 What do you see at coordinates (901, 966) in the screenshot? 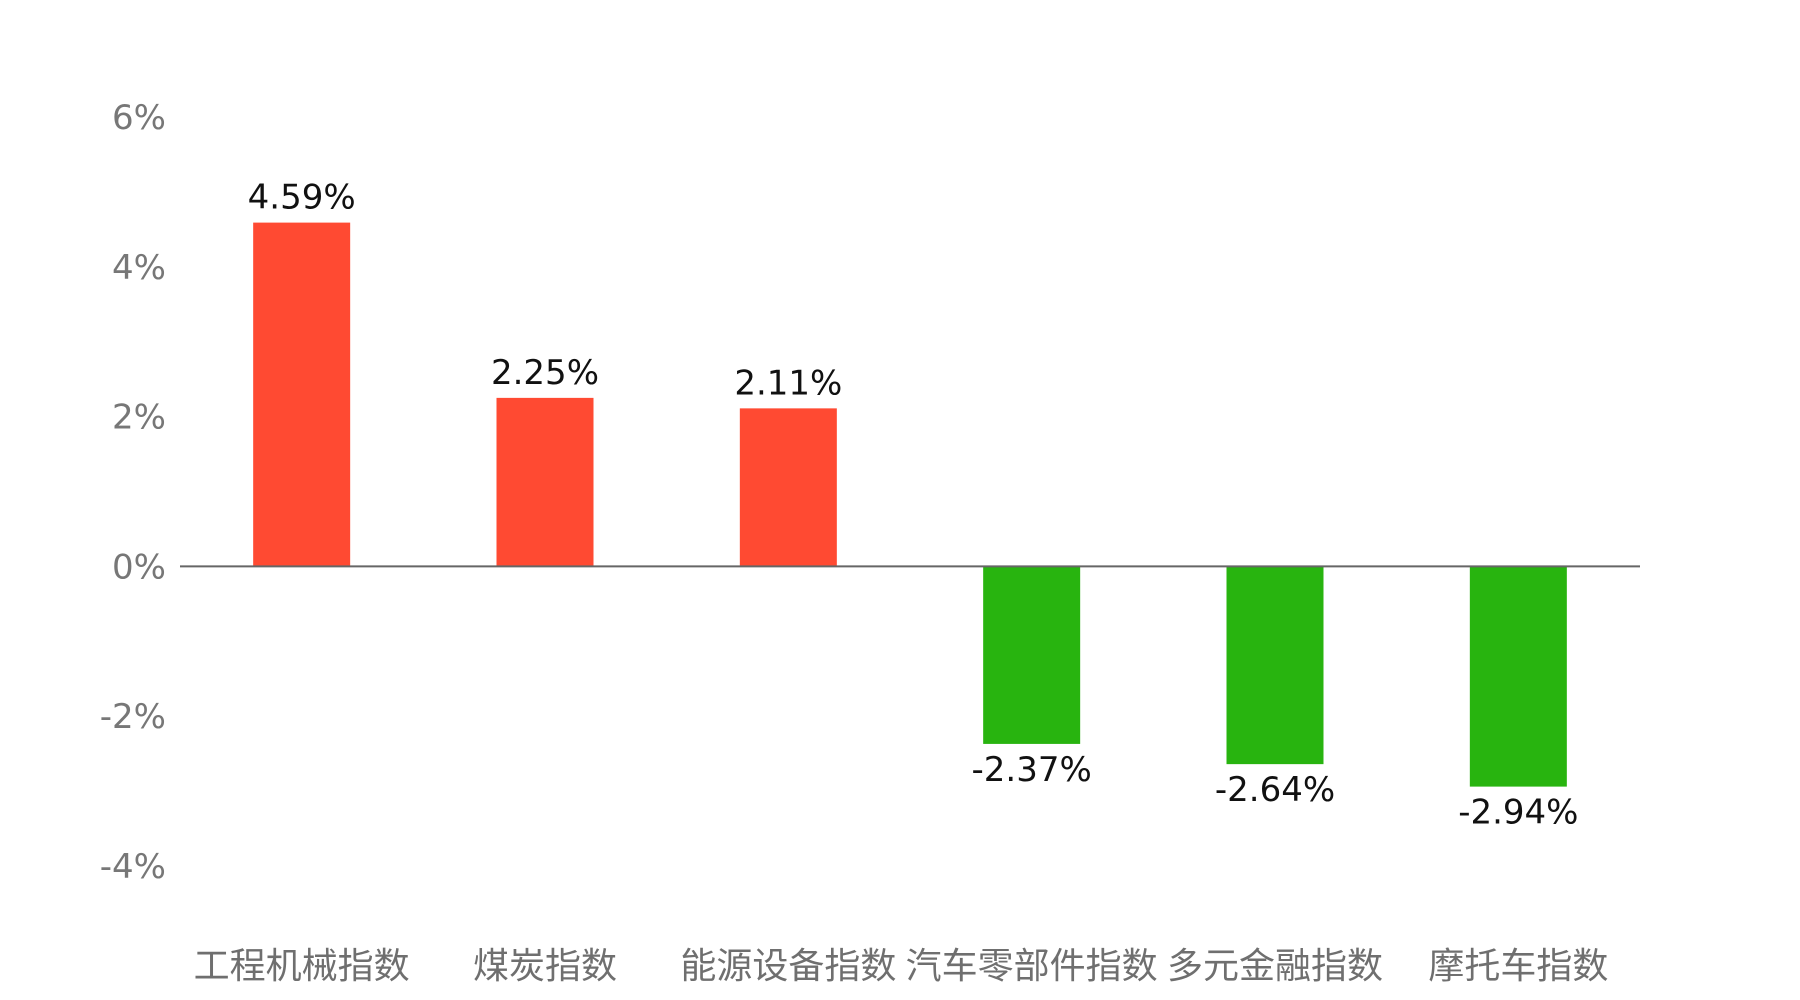
I see `x-axis-labels: 工程机械指数 煤炭指数 能源设备指数 汽车零部件指数 多元金融指数 摩托车指数` at bounding box center [901, 966].